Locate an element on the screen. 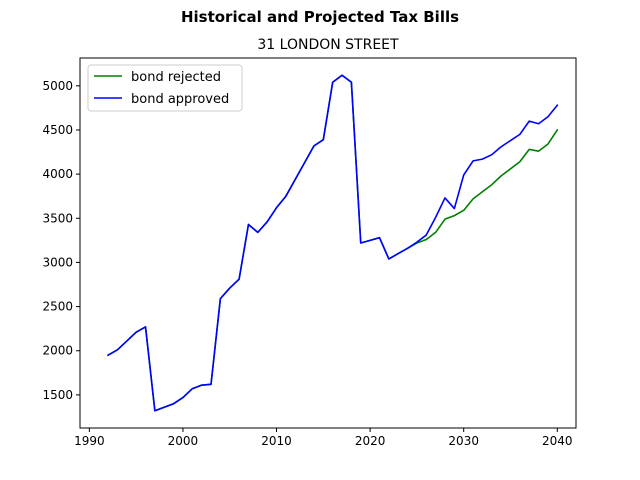 This screenshot has width=640, height=480. y-tick-label: 1500 is located at coordinates (57, 395).